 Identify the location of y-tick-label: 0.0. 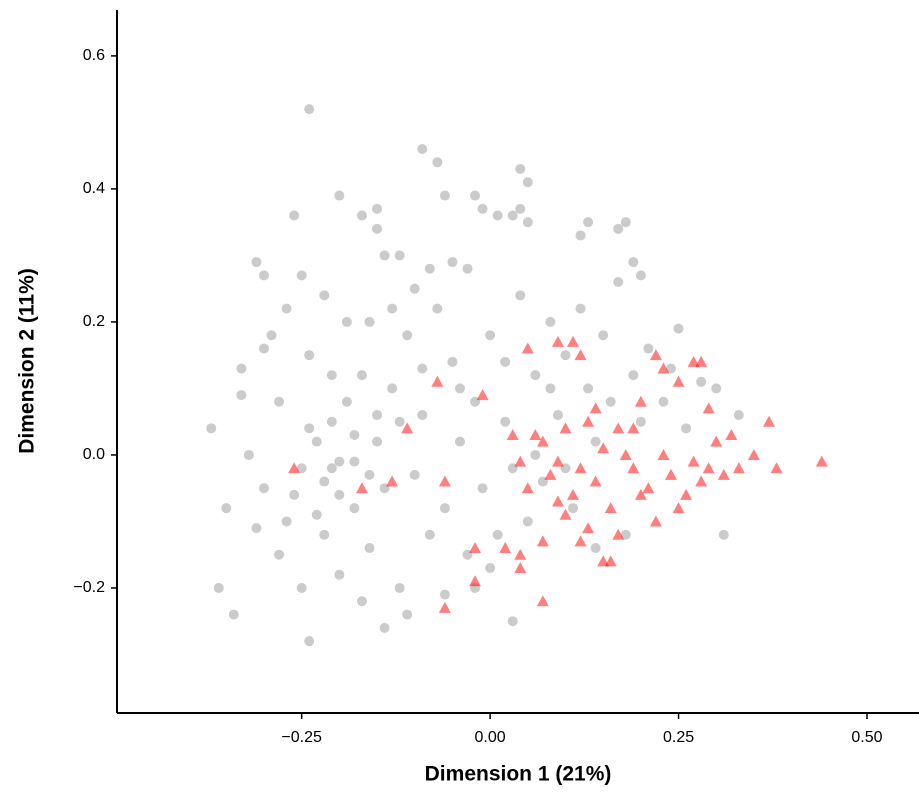
(94, 454).